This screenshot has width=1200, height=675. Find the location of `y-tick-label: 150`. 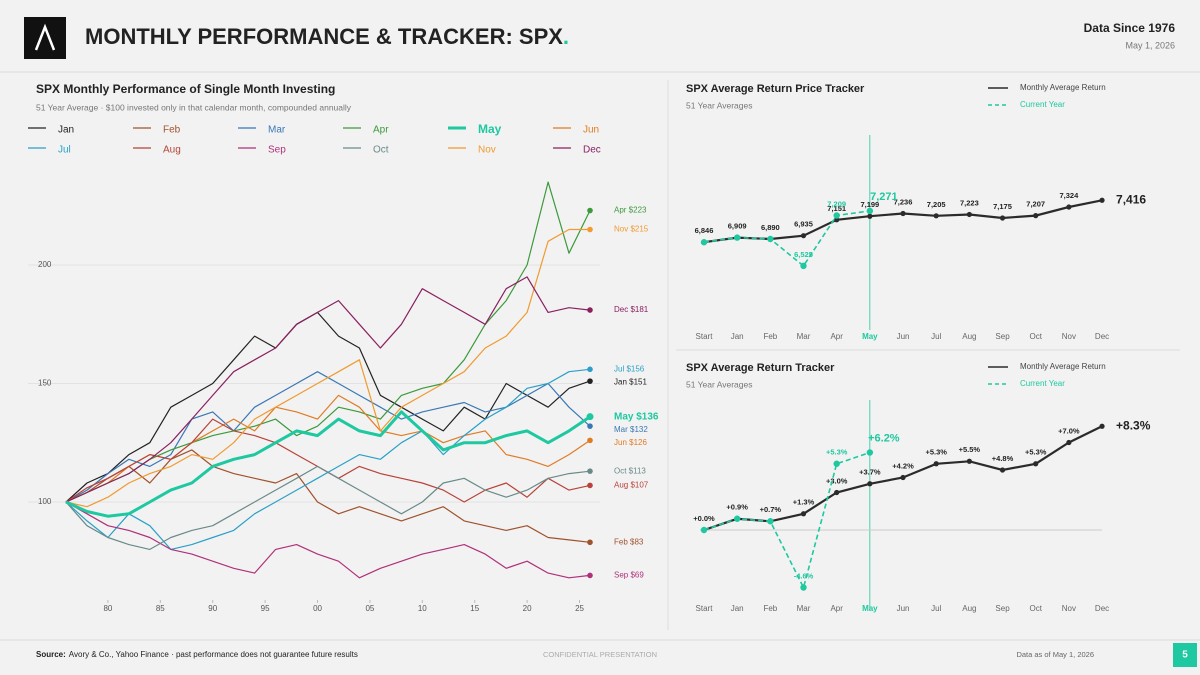

y-tick-label: 150 is located at coordinates (45, 383).